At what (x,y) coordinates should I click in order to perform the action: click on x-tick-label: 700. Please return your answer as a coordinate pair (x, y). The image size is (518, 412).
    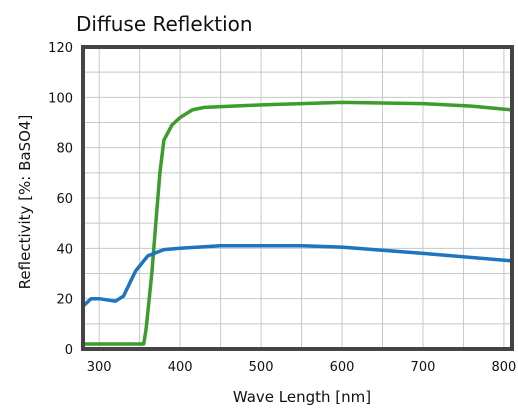
    Looking at the image, I should click on (423, 367).